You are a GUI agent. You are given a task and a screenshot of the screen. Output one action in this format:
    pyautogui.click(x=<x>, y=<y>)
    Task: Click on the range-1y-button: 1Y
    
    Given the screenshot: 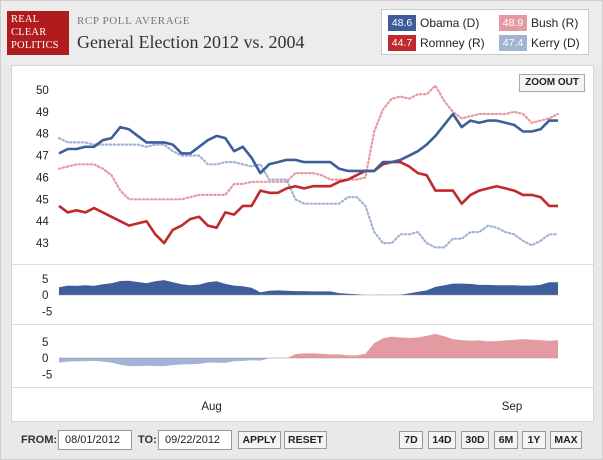 What is the action you would take?
    pyautogui.click(x=534, y=440)
    